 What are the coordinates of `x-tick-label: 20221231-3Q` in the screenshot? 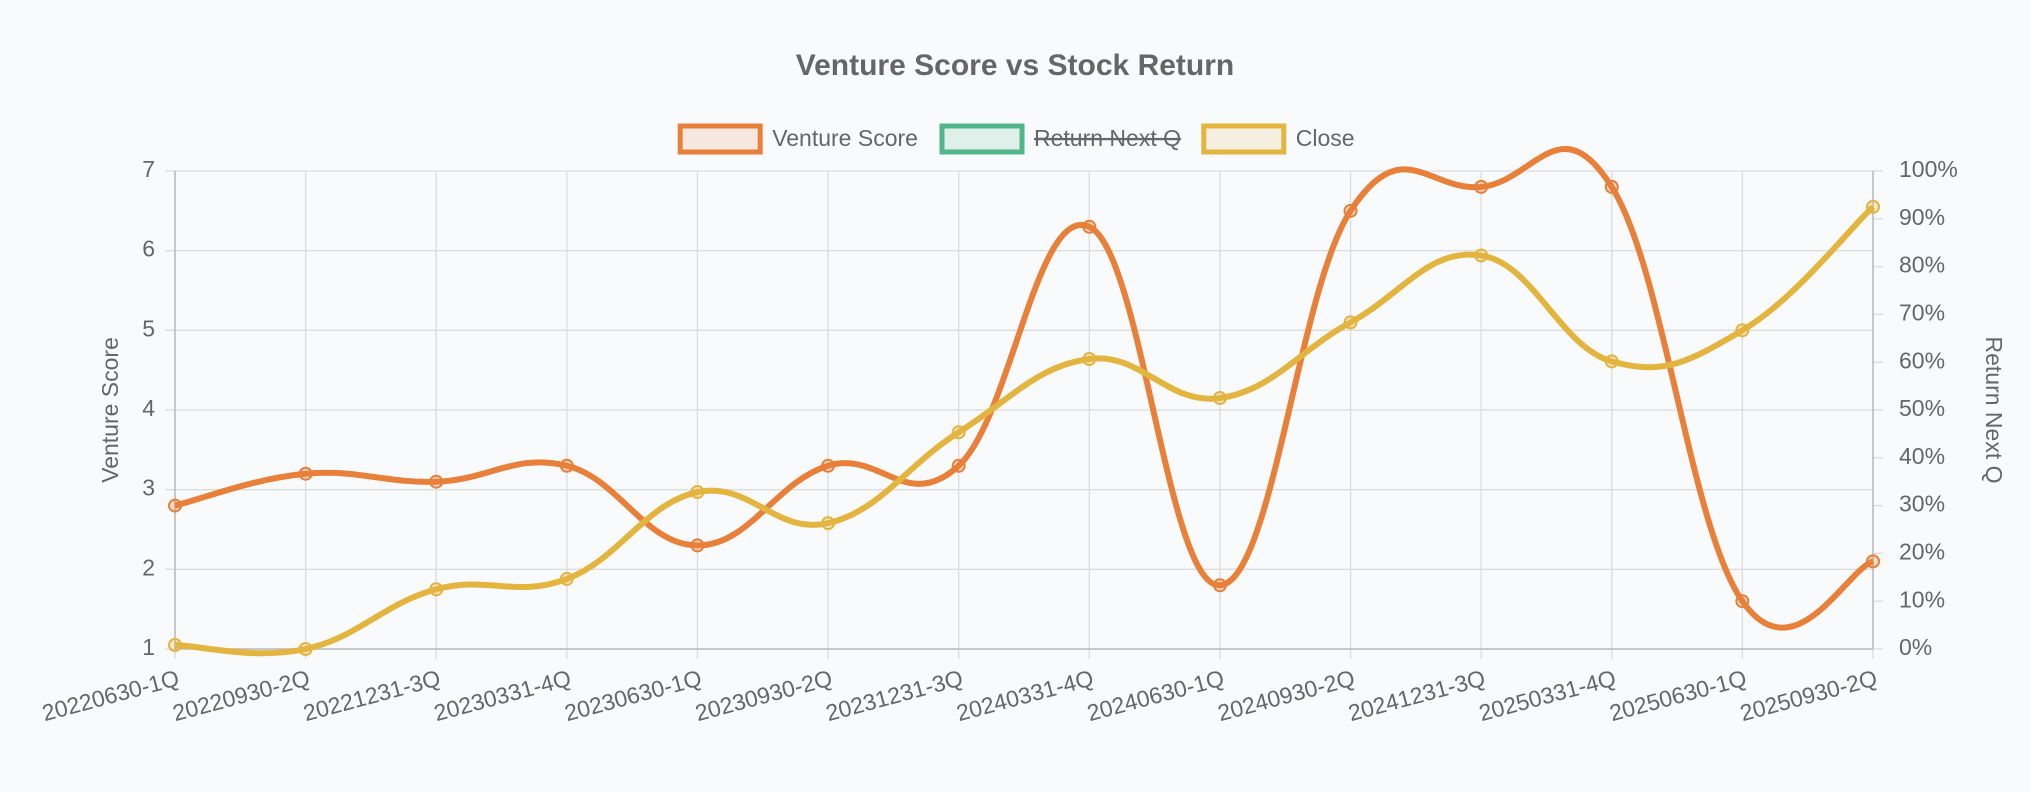 It's located at (371, 696).